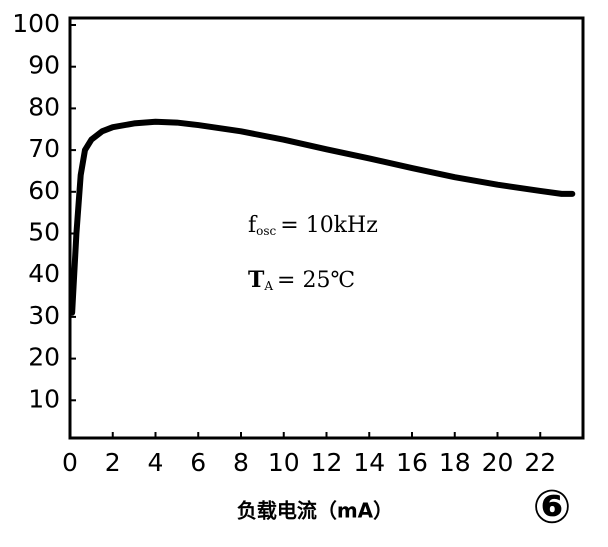 The image size is (608, 547). I want to click on y-tick-label: 70, so click(44, 148).